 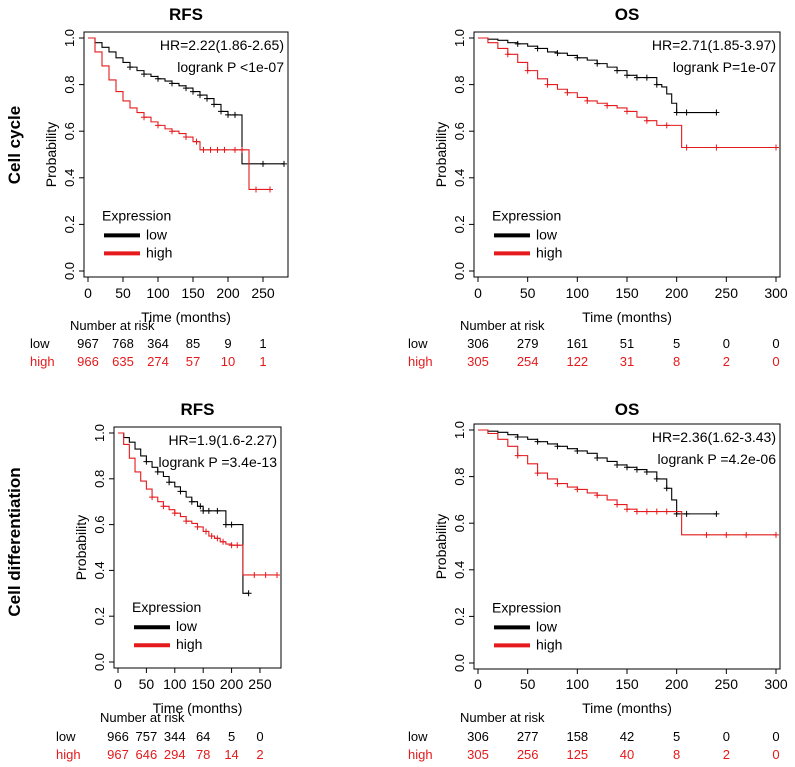 I want to click on series-line-high, so click(x=627, y=482).